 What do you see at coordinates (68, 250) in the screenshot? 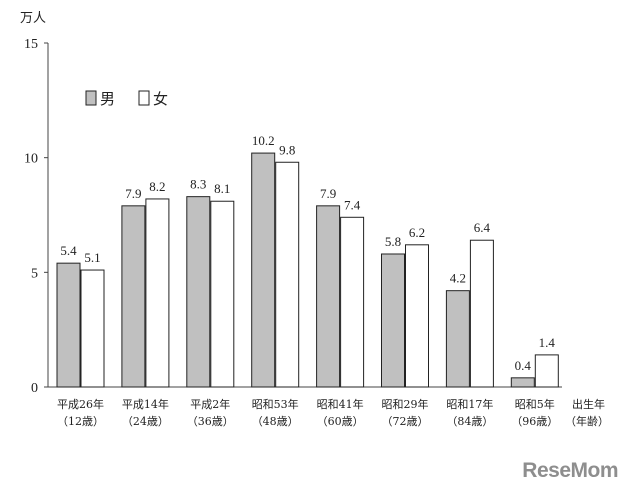
I see `data-label: 5.4` at bounding box center [68, 250].